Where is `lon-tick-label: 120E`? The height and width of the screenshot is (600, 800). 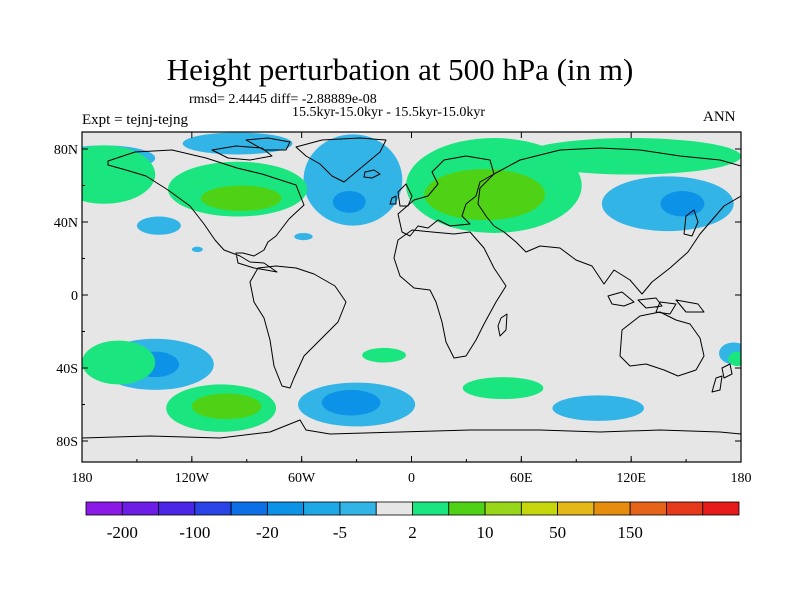 lon-tick-label: 120E is located at coordinates (631, 478).